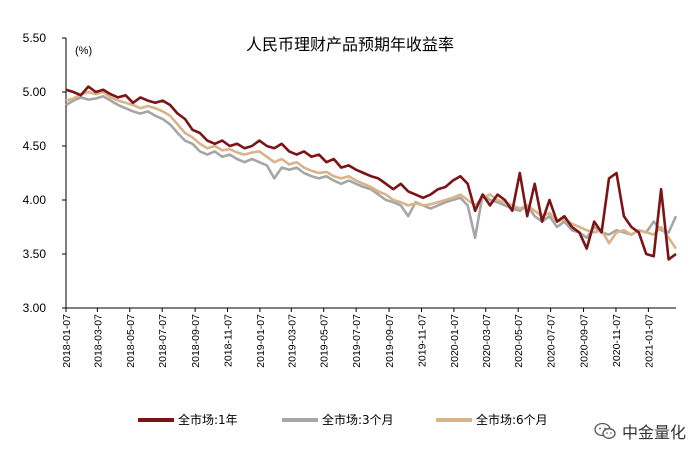  Describe the element at coordinates (487, 341) in the screenshot. I see `x-tick-label: 2020-03-07` at that location.